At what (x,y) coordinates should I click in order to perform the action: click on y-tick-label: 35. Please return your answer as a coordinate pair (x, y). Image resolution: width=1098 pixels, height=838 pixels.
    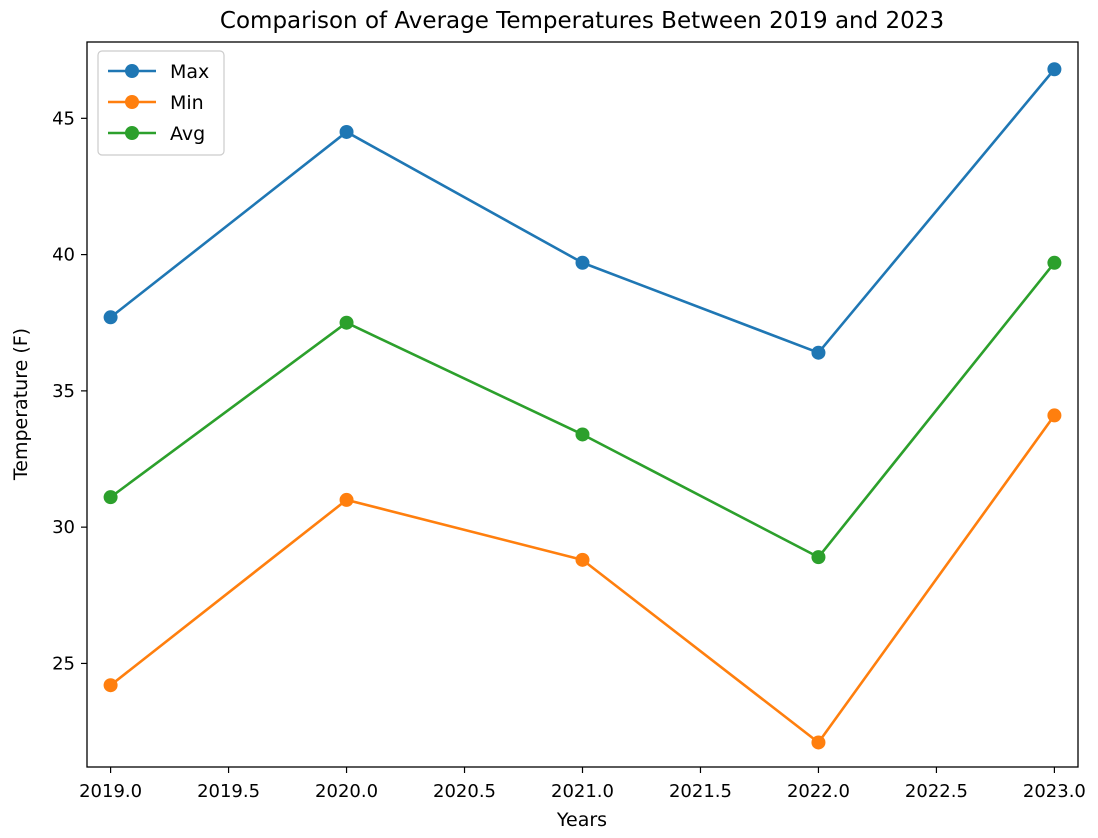
    Looking at the image, I should click on (63, 391).